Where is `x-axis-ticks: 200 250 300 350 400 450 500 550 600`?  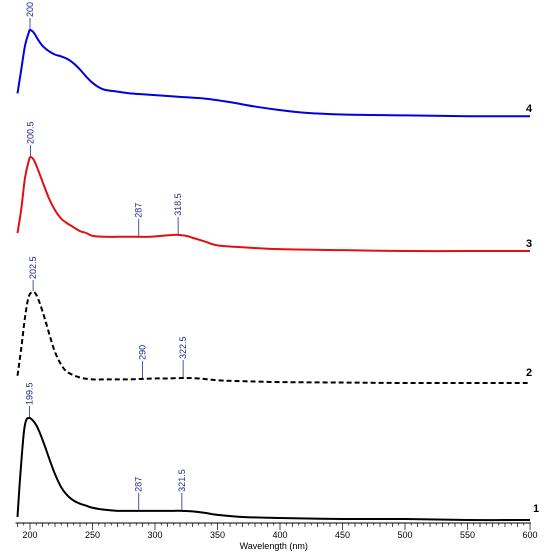 x-axis-ticks: 200 250 300 350 400 450 500 550 600 is located at coordinates (277, 531).